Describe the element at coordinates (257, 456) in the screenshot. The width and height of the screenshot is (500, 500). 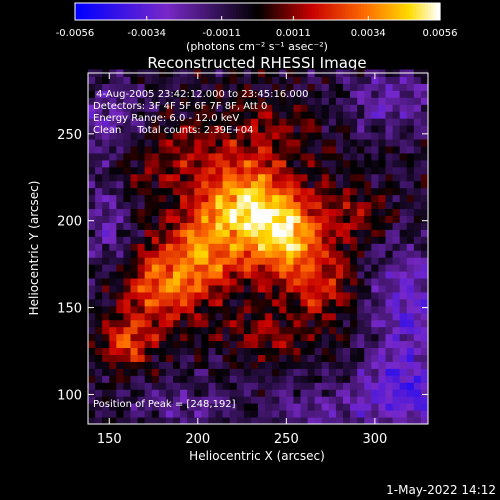
I see `x-axis-label: Heliocentric X (arcsec)` at that location.